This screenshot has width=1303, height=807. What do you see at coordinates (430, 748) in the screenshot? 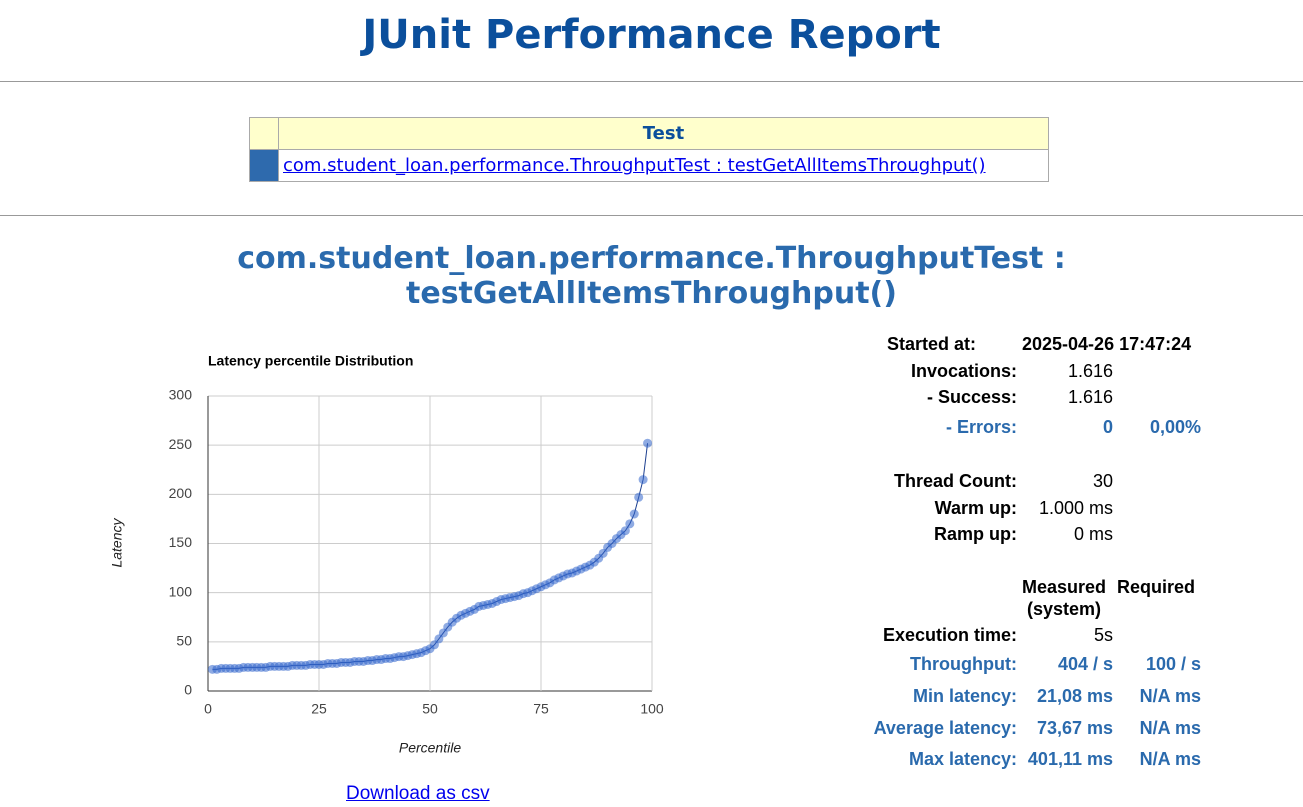
I see `x-axis-label: Percentile` at bounding box center [430, 748].